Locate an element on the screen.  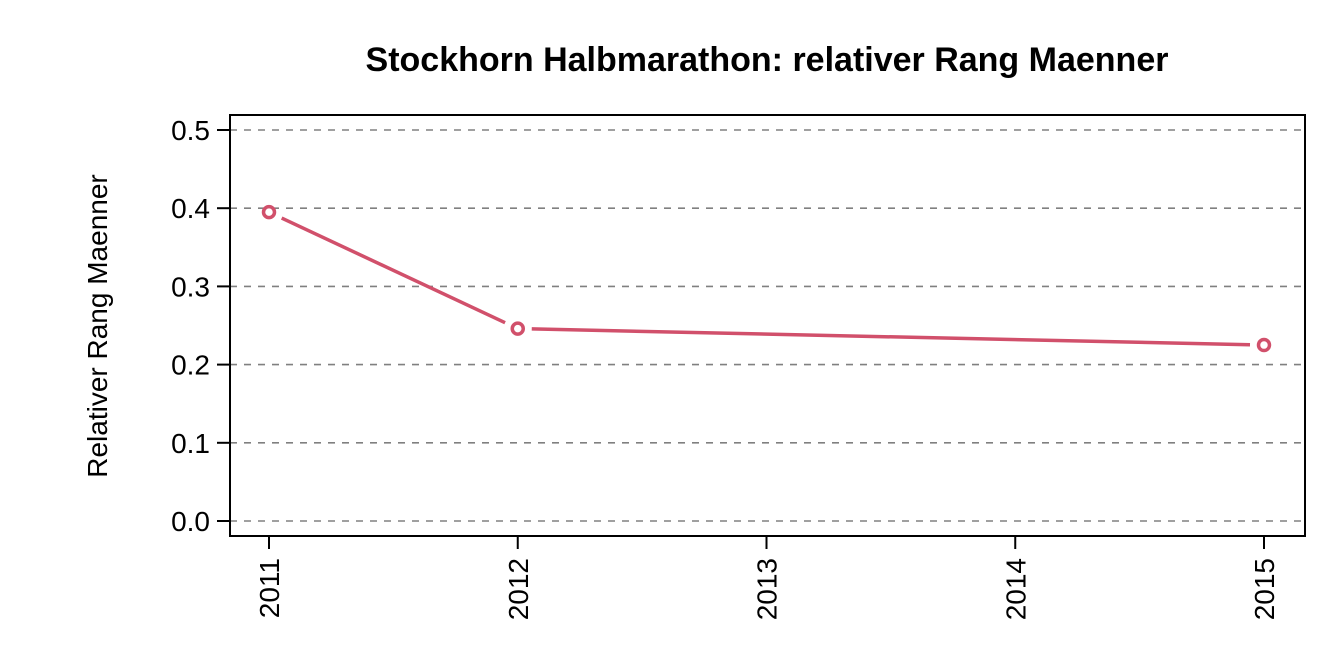
x-tick-label-3: 2014 is located at coordinates (1015, 589).